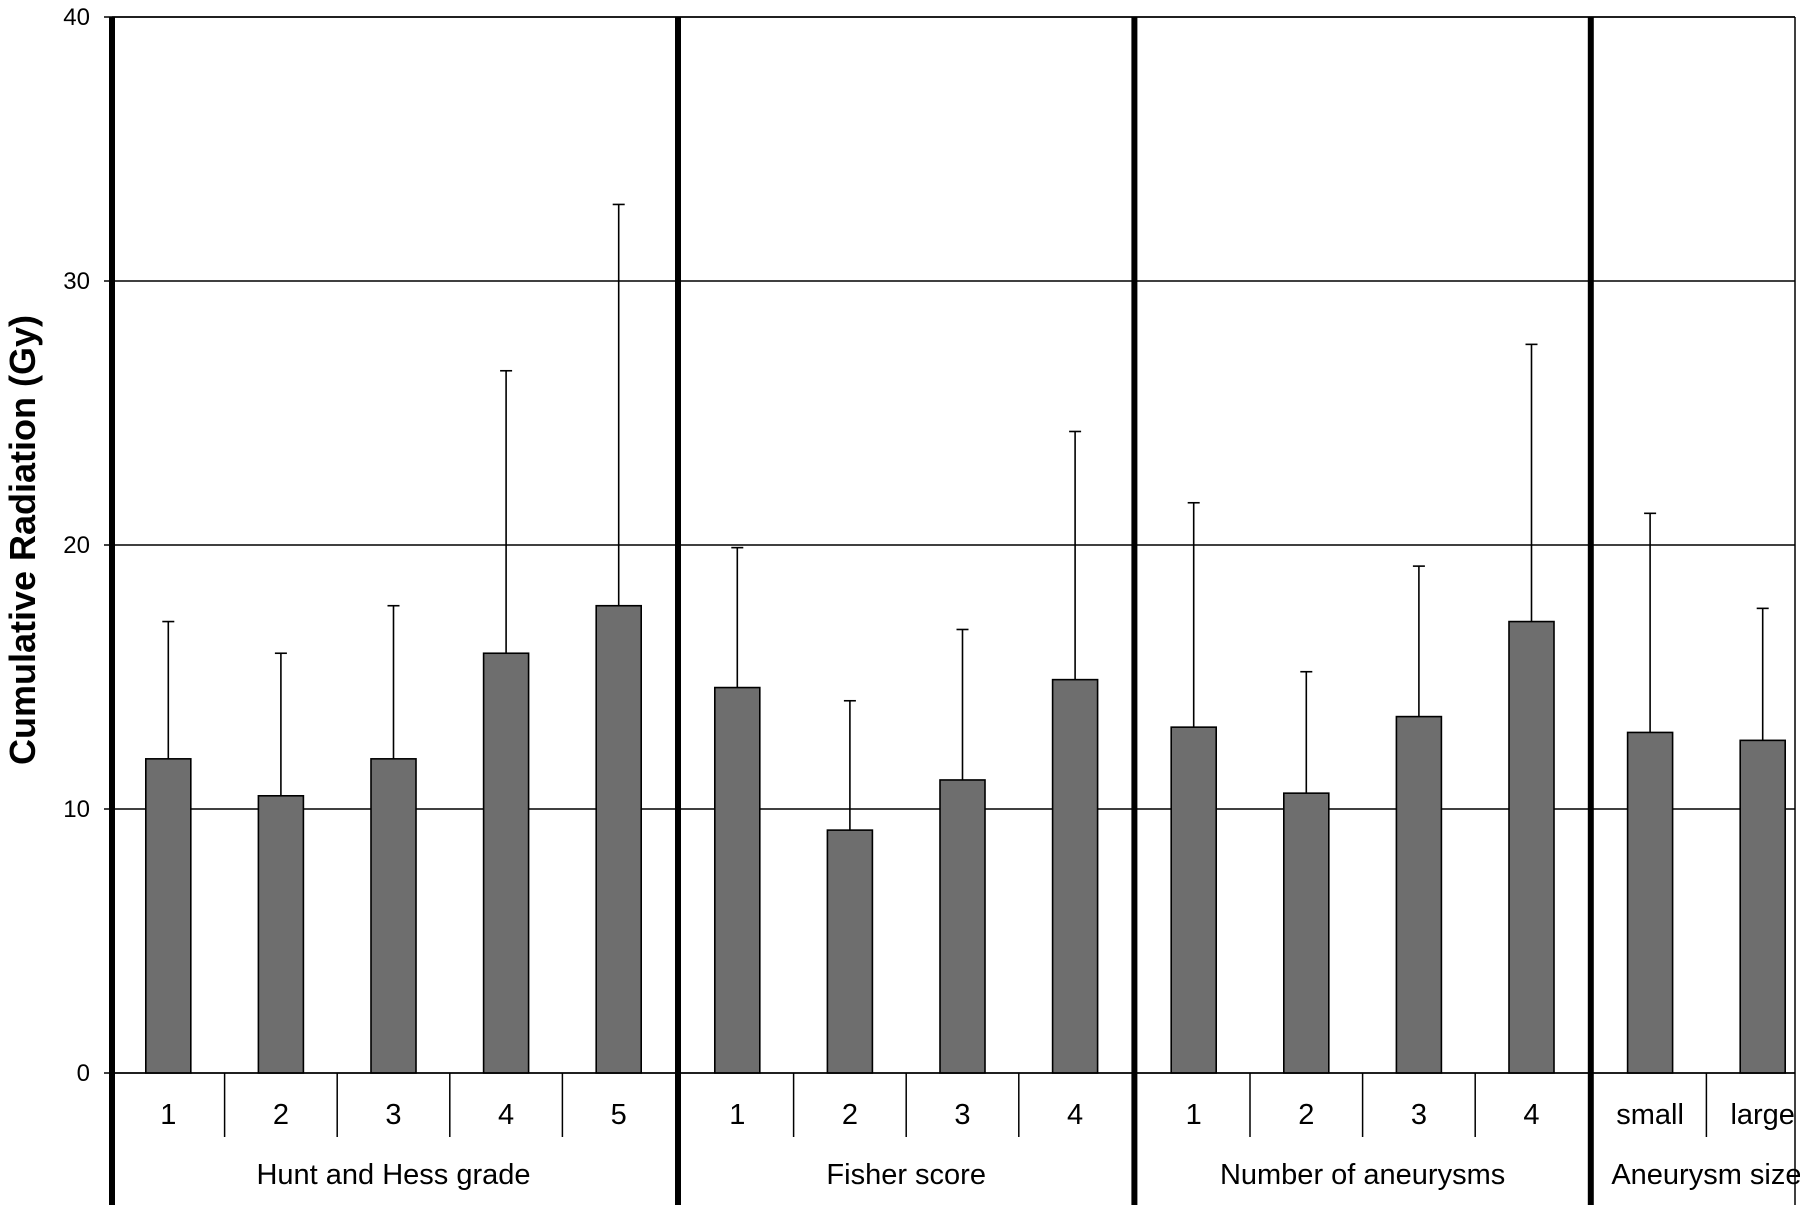 This screenshot has width=1800, height=1210. Describe the element at coordinates (83, 1073) in the screenshot. I see `y-tick-label: 0` at that location.